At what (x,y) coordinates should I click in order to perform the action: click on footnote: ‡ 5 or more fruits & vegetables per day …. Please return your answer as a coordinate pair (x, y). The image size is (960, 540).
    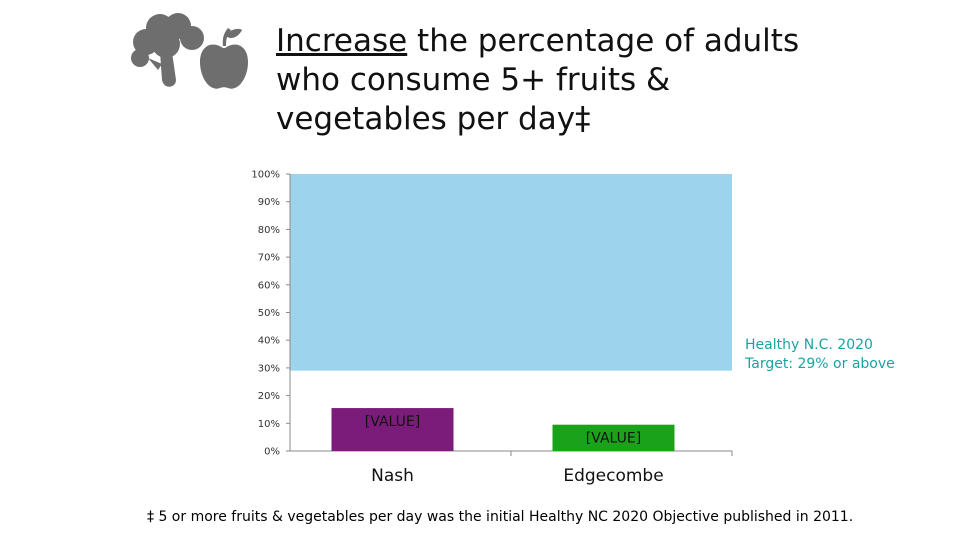
    Looking at the image, I should click on (500, 517).